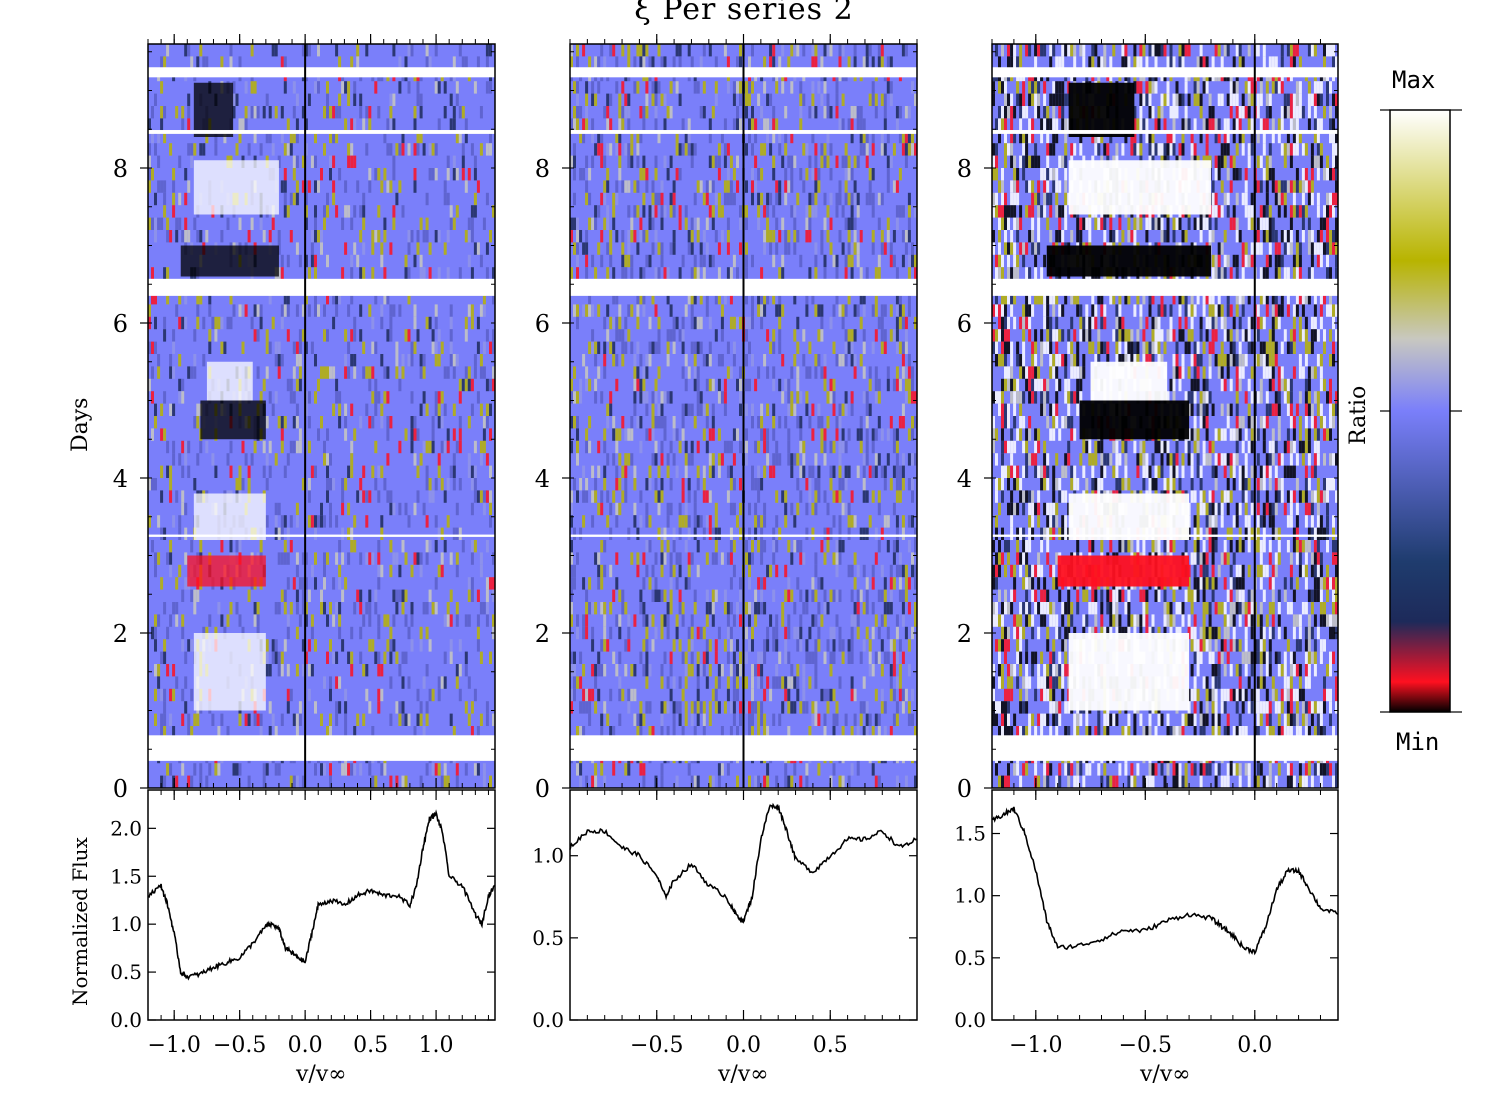 This screenshot has width=1488, height=1096. Describe the element at coordinates (120, 479) in the screenshot. I see `heatmap-left-ytick-label: 4` at that location.